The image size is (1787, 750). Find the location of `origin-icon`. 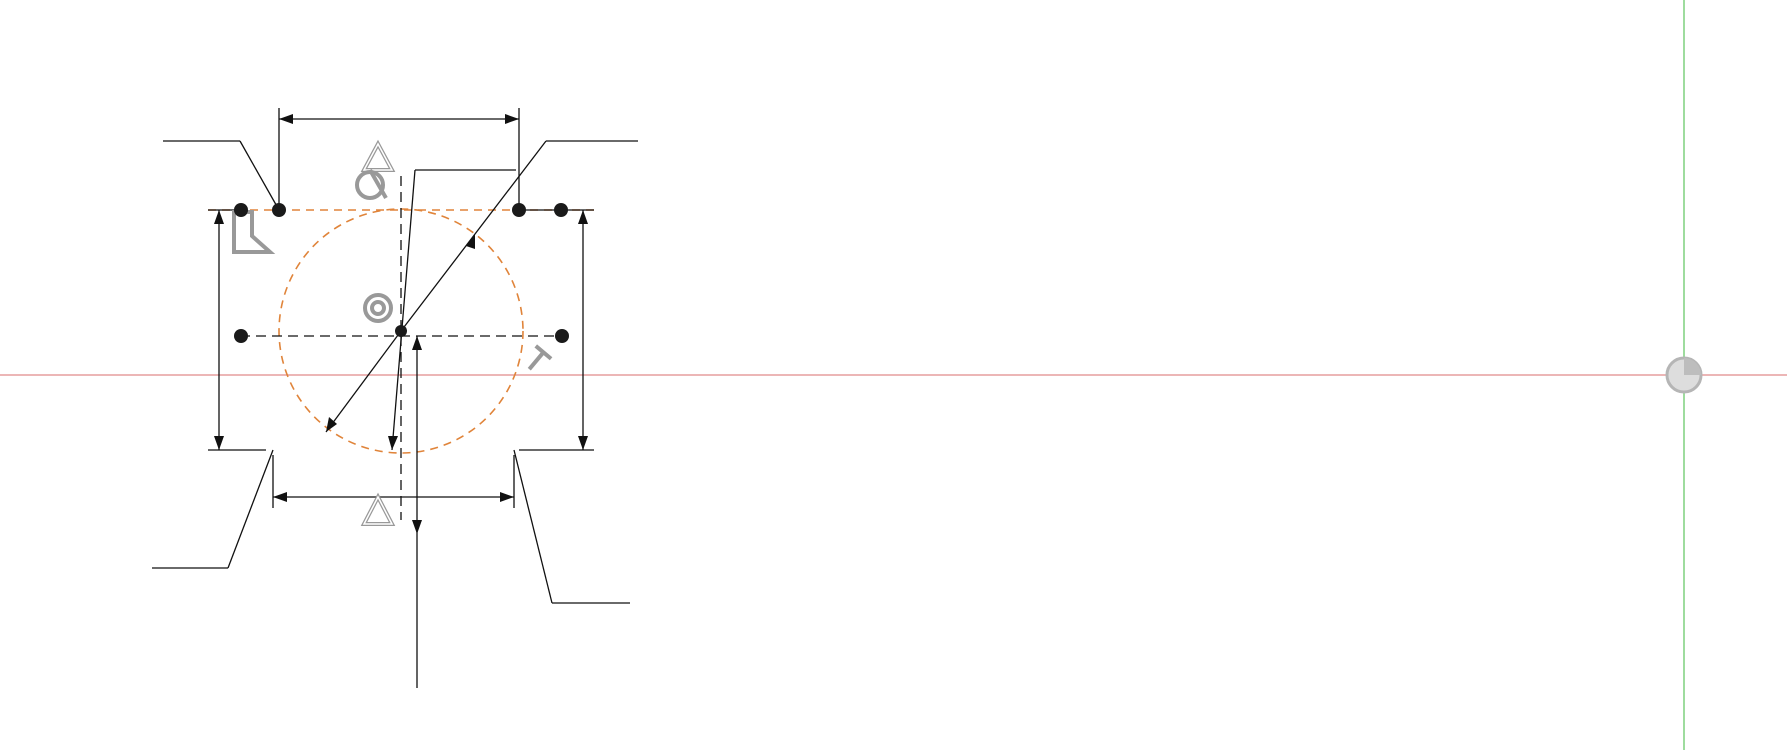

origin-icon is located at coordinates (1684, 375).